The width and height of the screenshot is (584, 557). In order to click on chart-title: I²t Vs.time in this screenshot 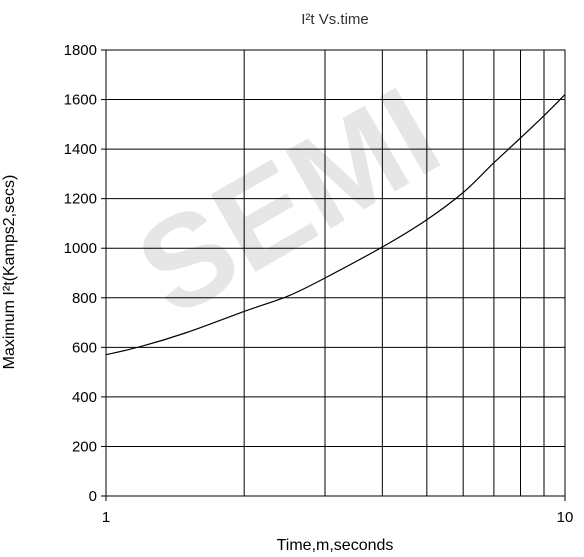, I will do `click(335, 19)`.